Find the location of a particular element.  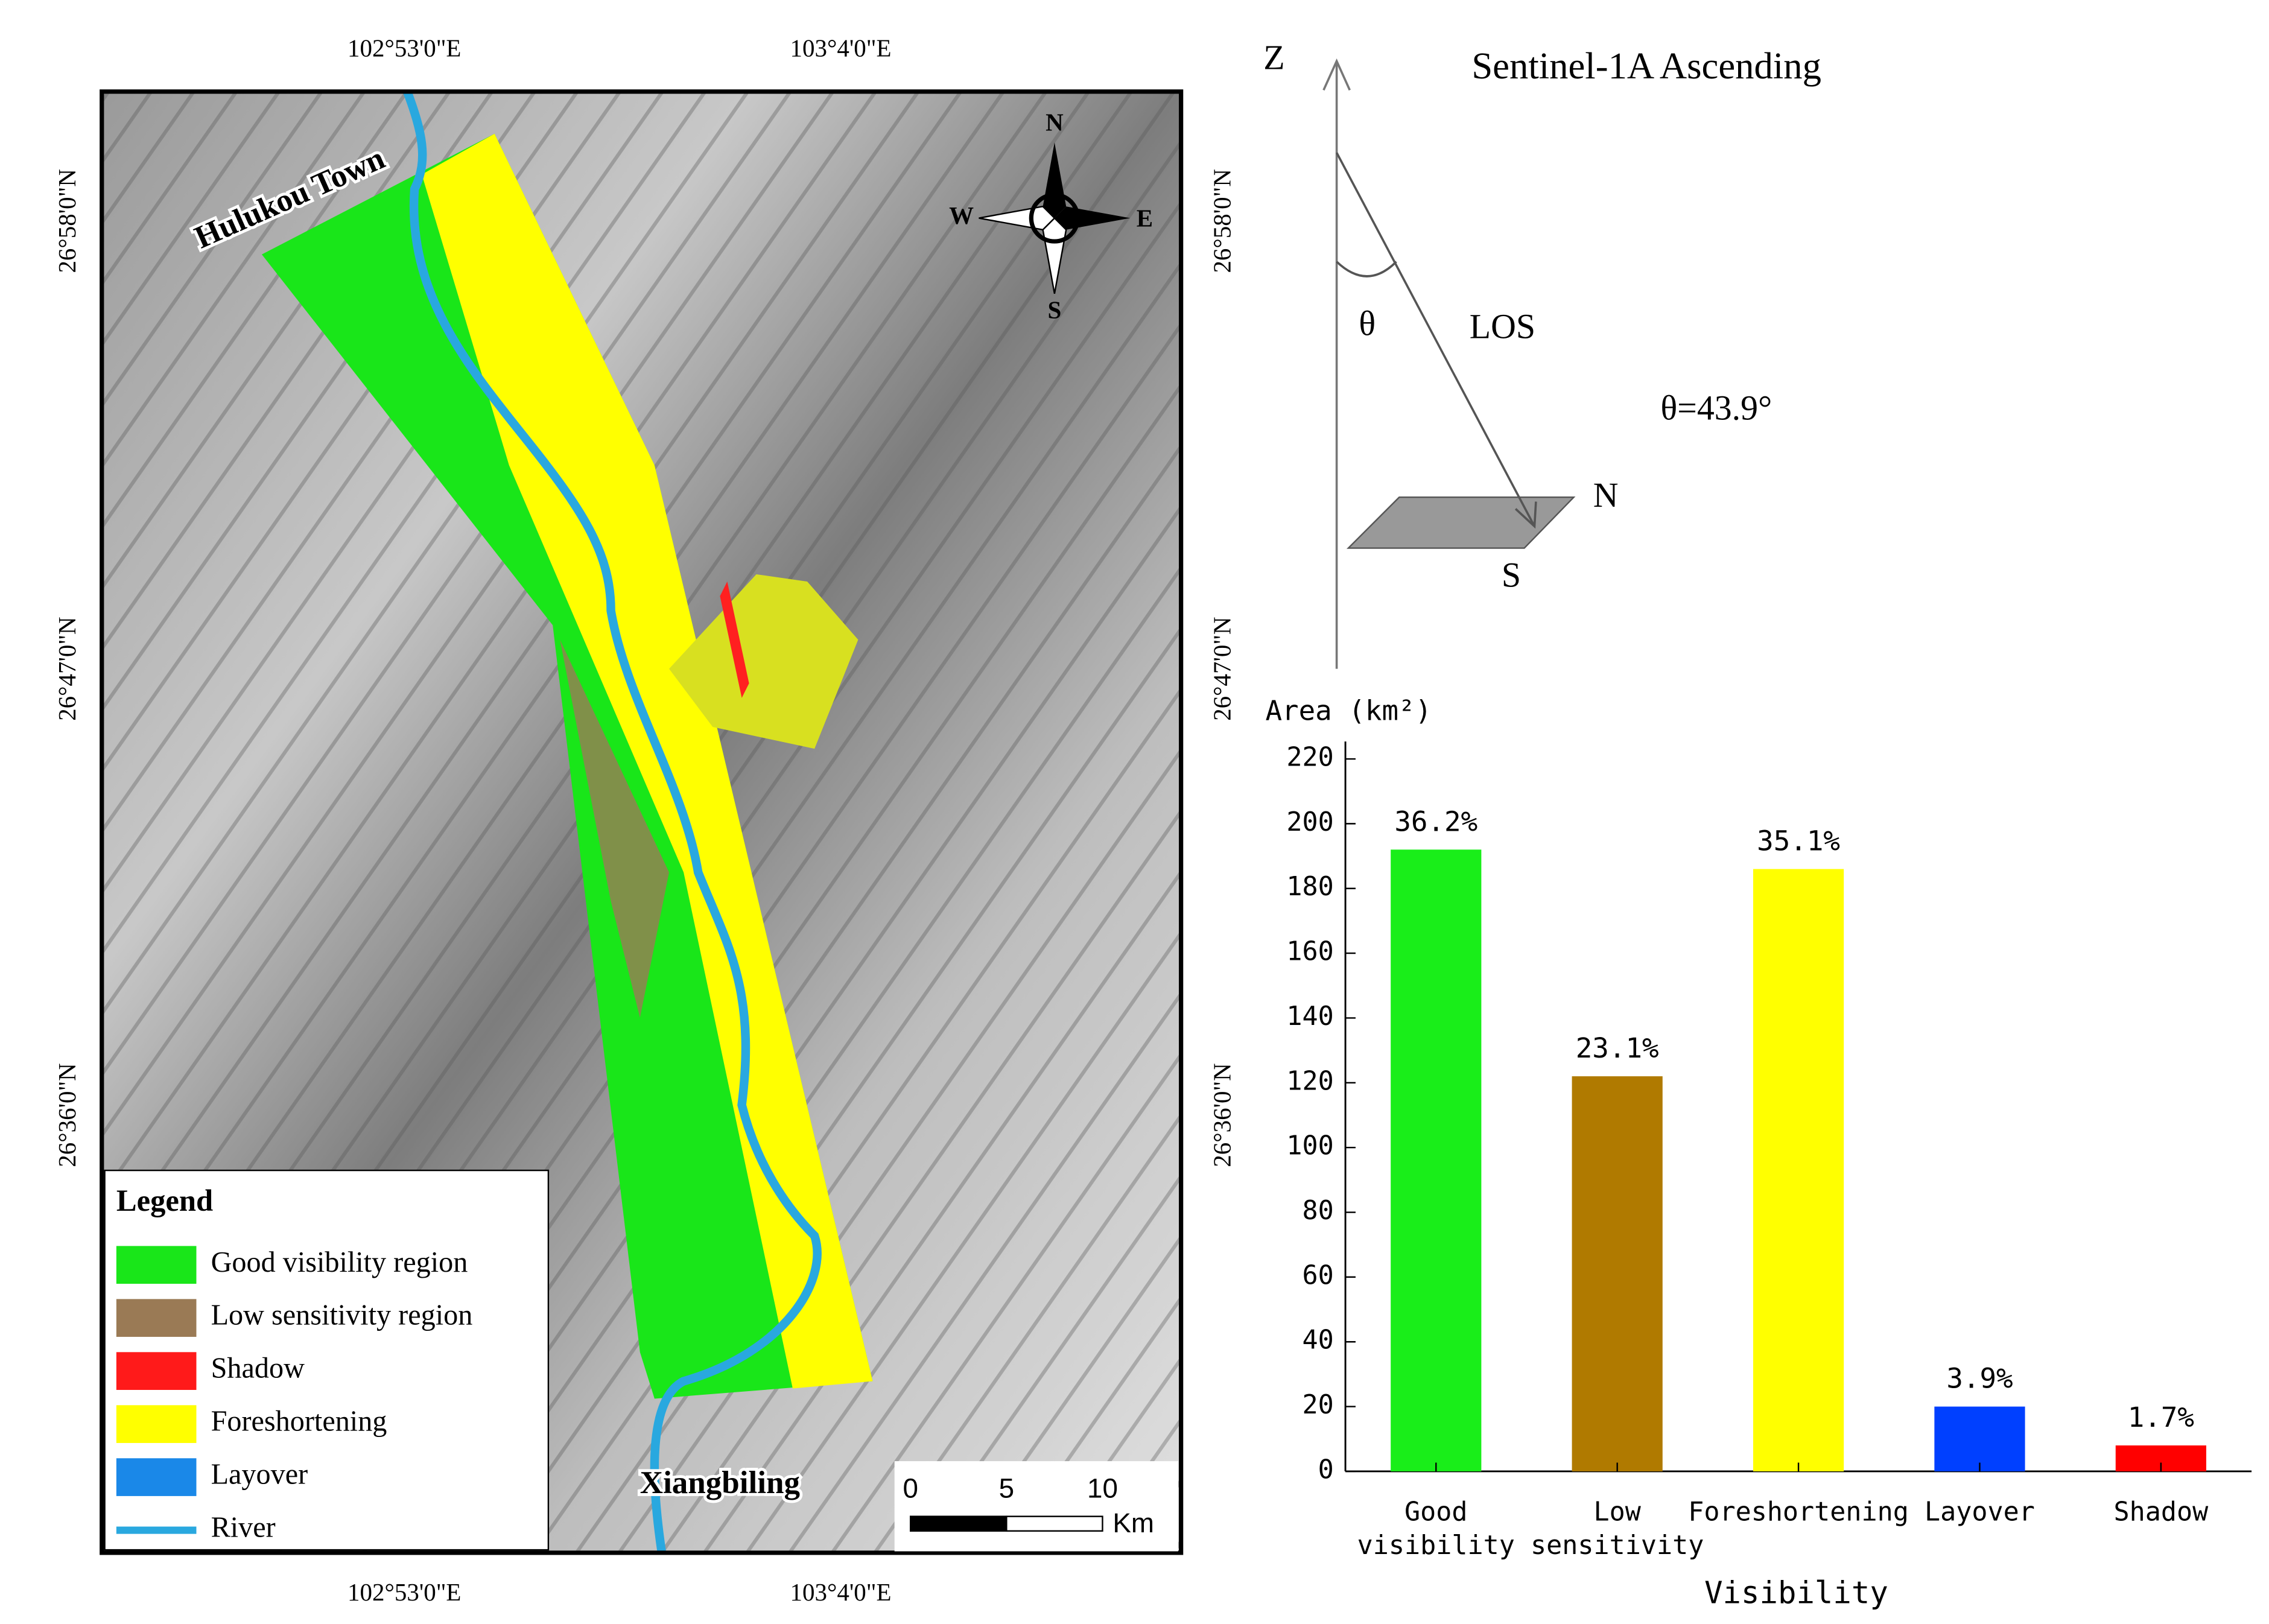

x-tick-label: sensitivity is located at coordinates (1617, 1545).